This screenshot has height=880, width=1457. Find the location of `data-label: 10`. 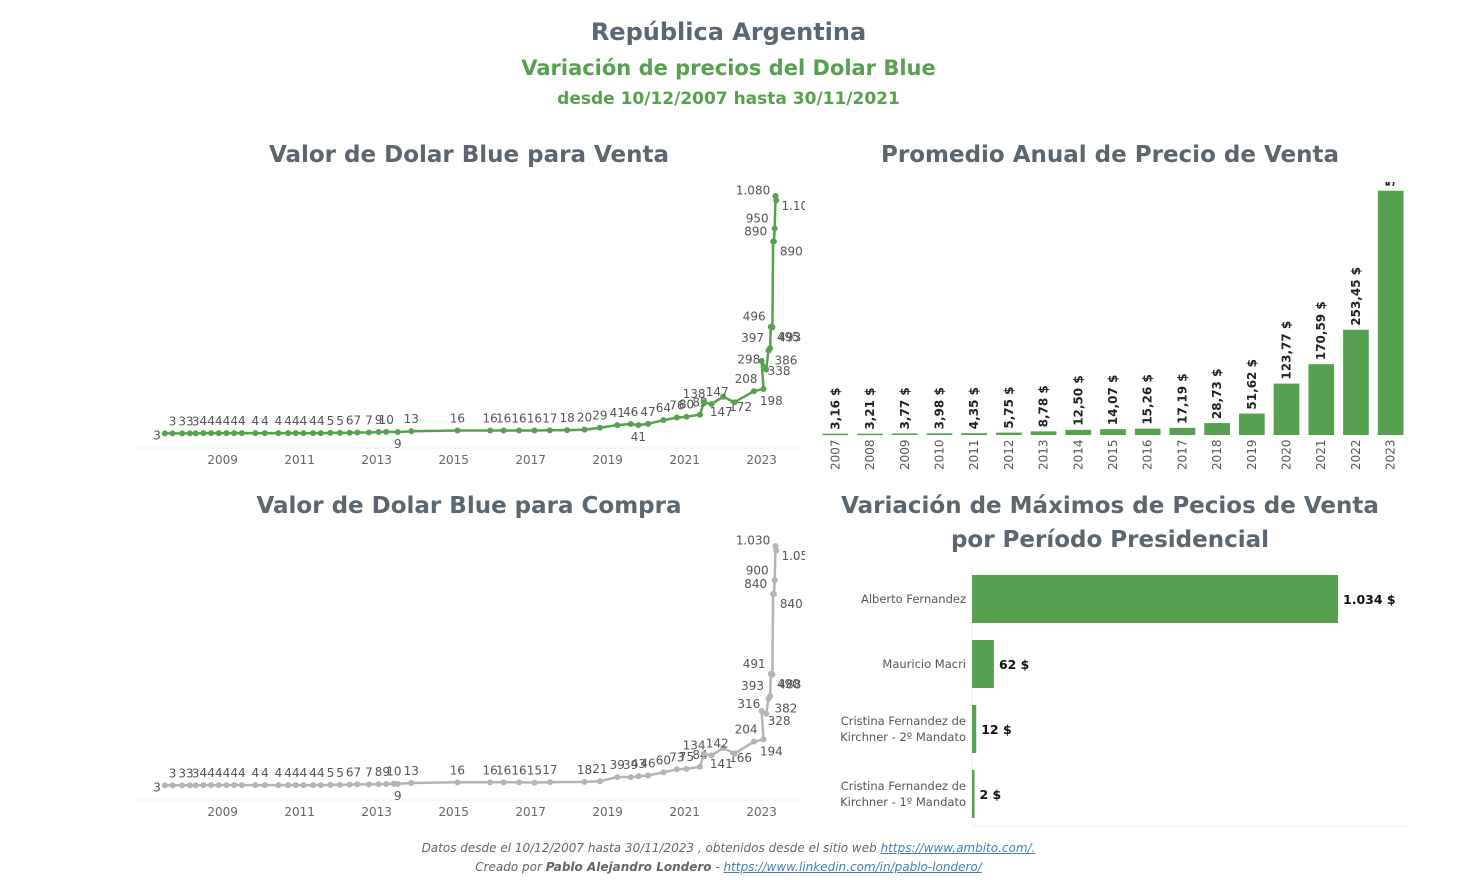

data-label: 10 is located at coordinates (393, 772).